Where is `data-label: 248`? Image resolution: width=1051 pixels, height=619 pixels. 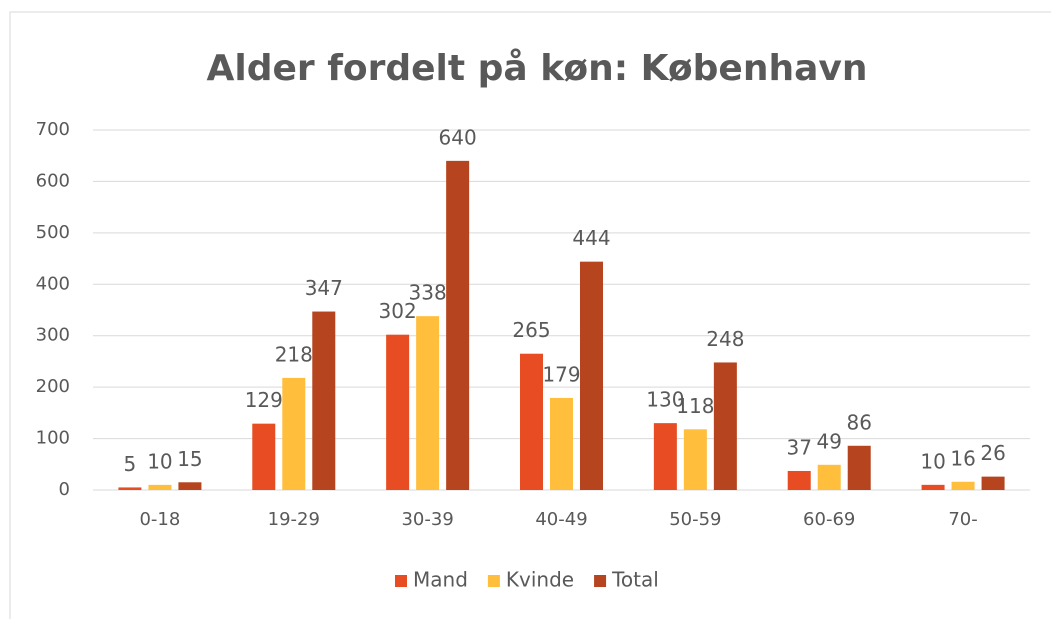 data-label: 248 is located at coordinates (725, 339).